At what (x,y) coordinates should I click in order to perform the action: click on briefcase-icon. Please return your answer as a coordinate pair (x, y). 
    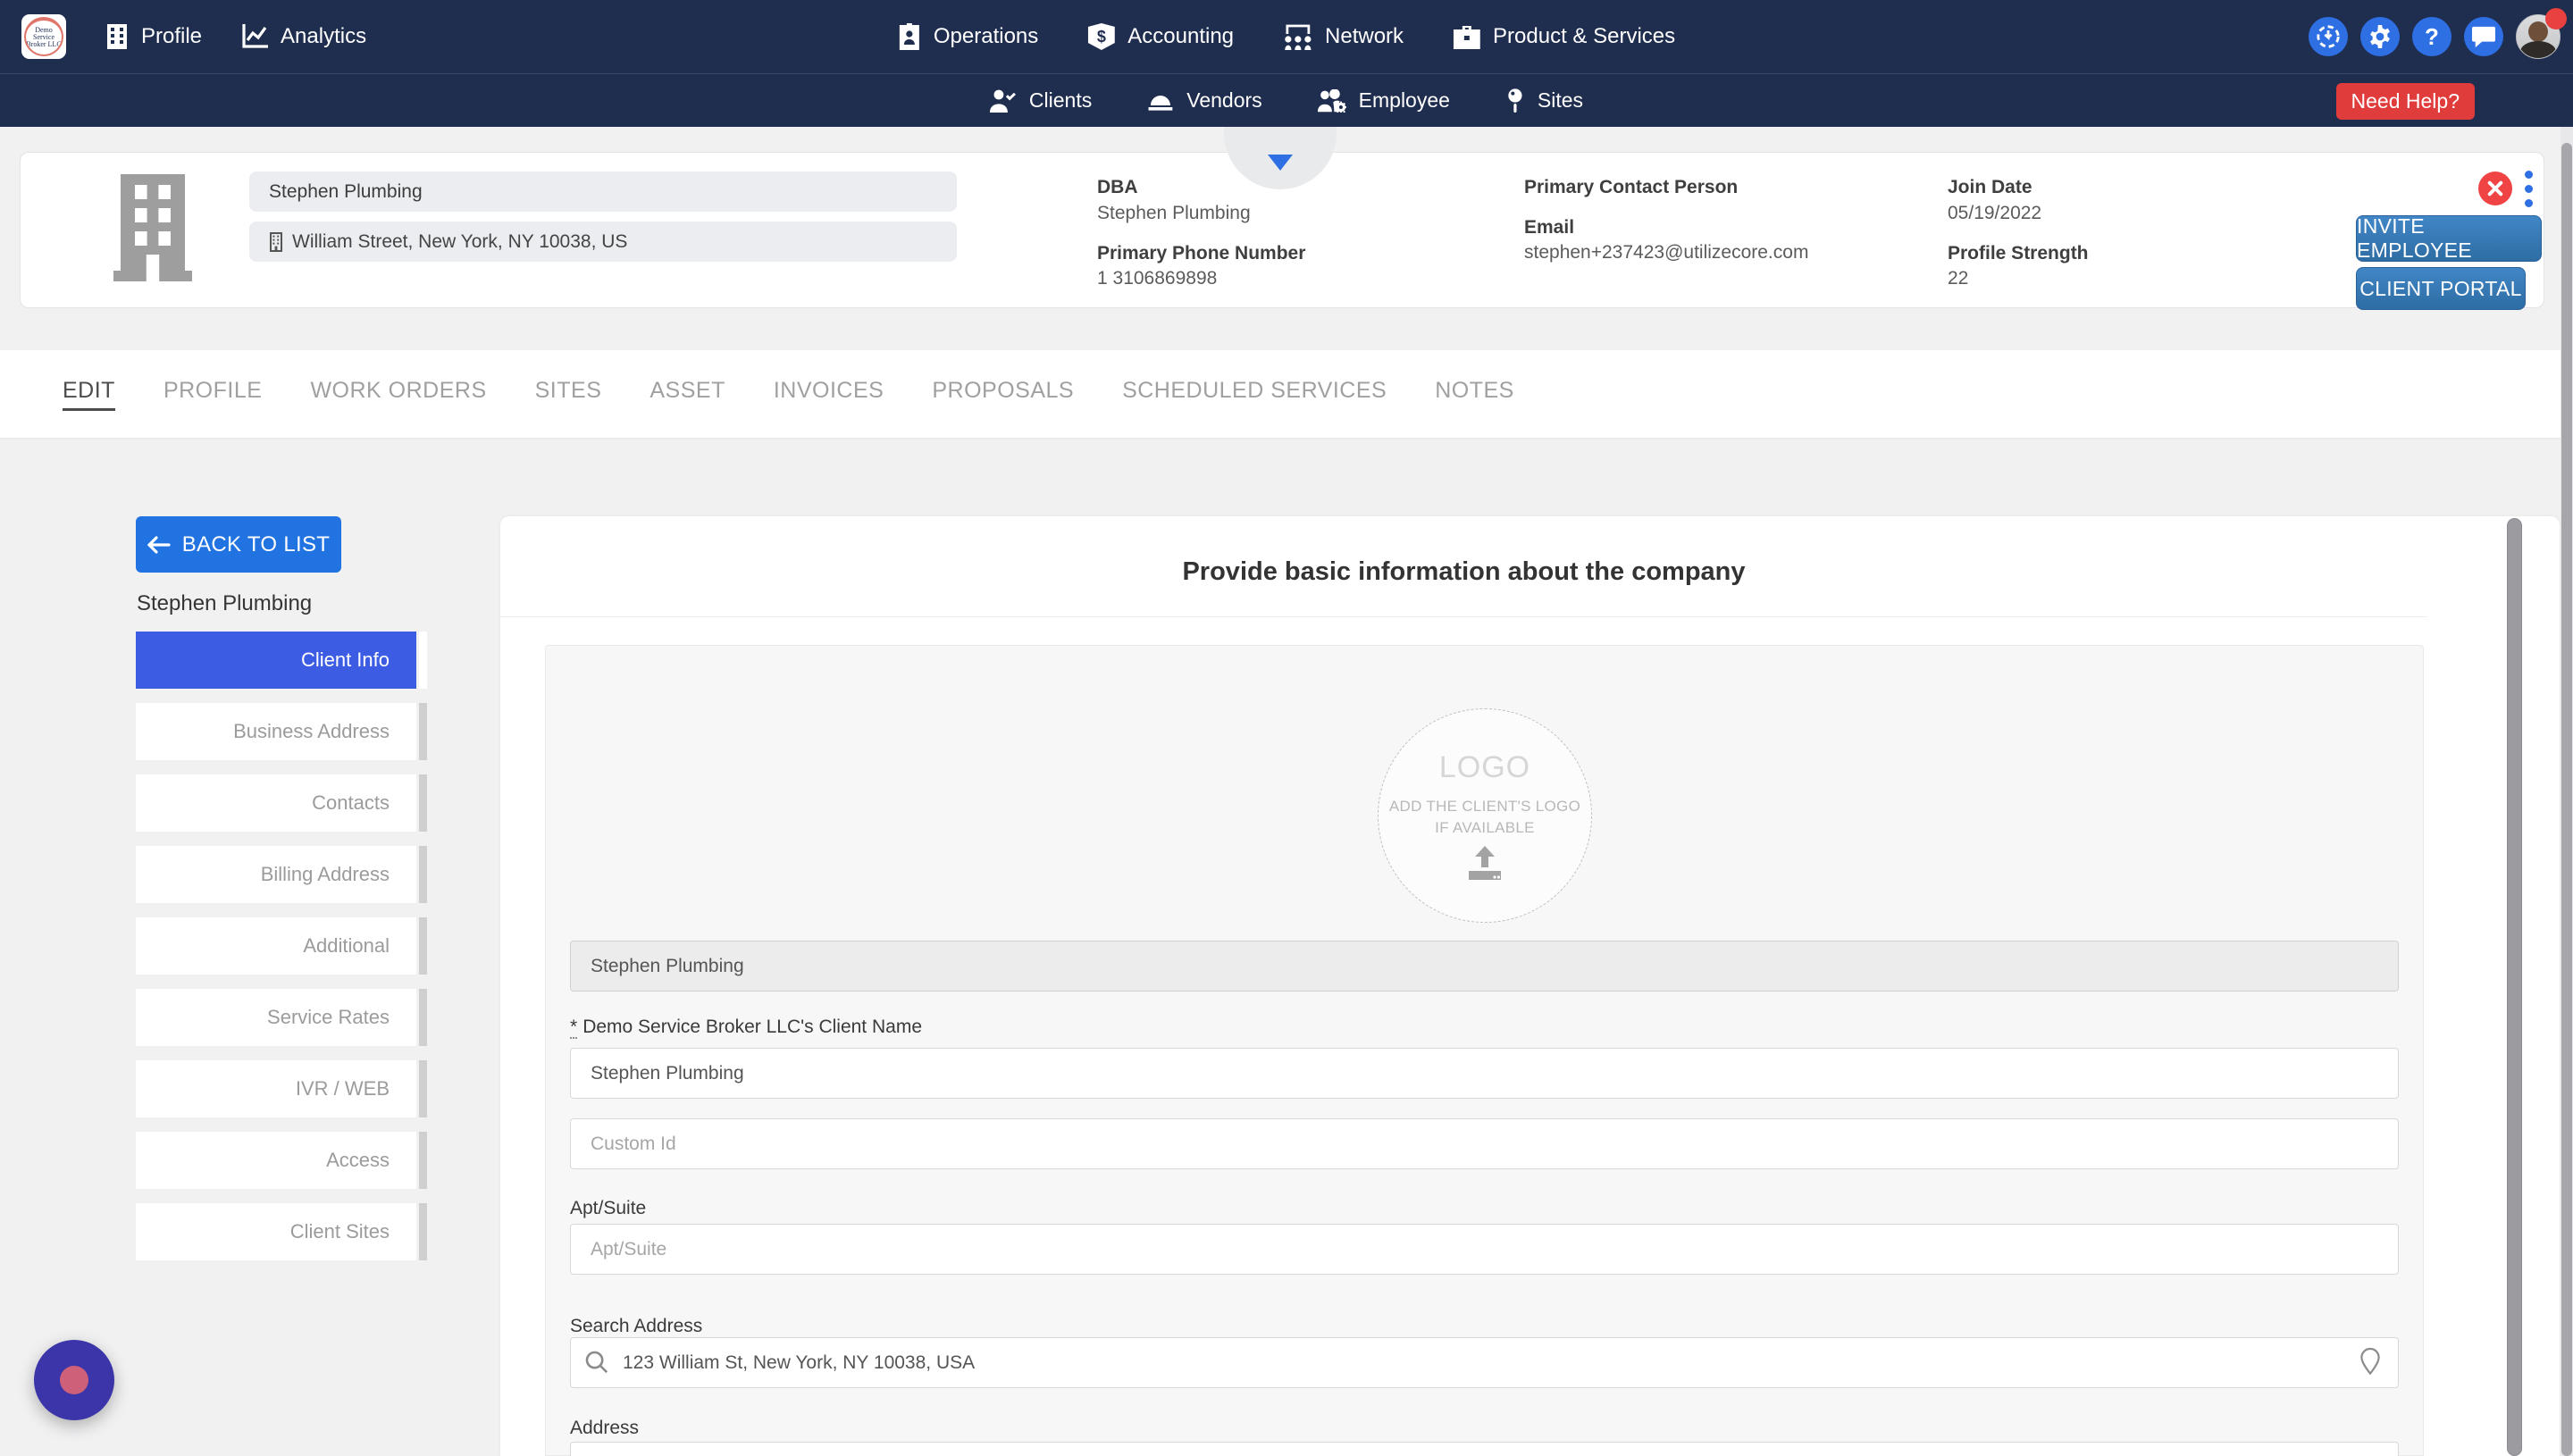
    Looking at the image, I should click on (1467, 36).